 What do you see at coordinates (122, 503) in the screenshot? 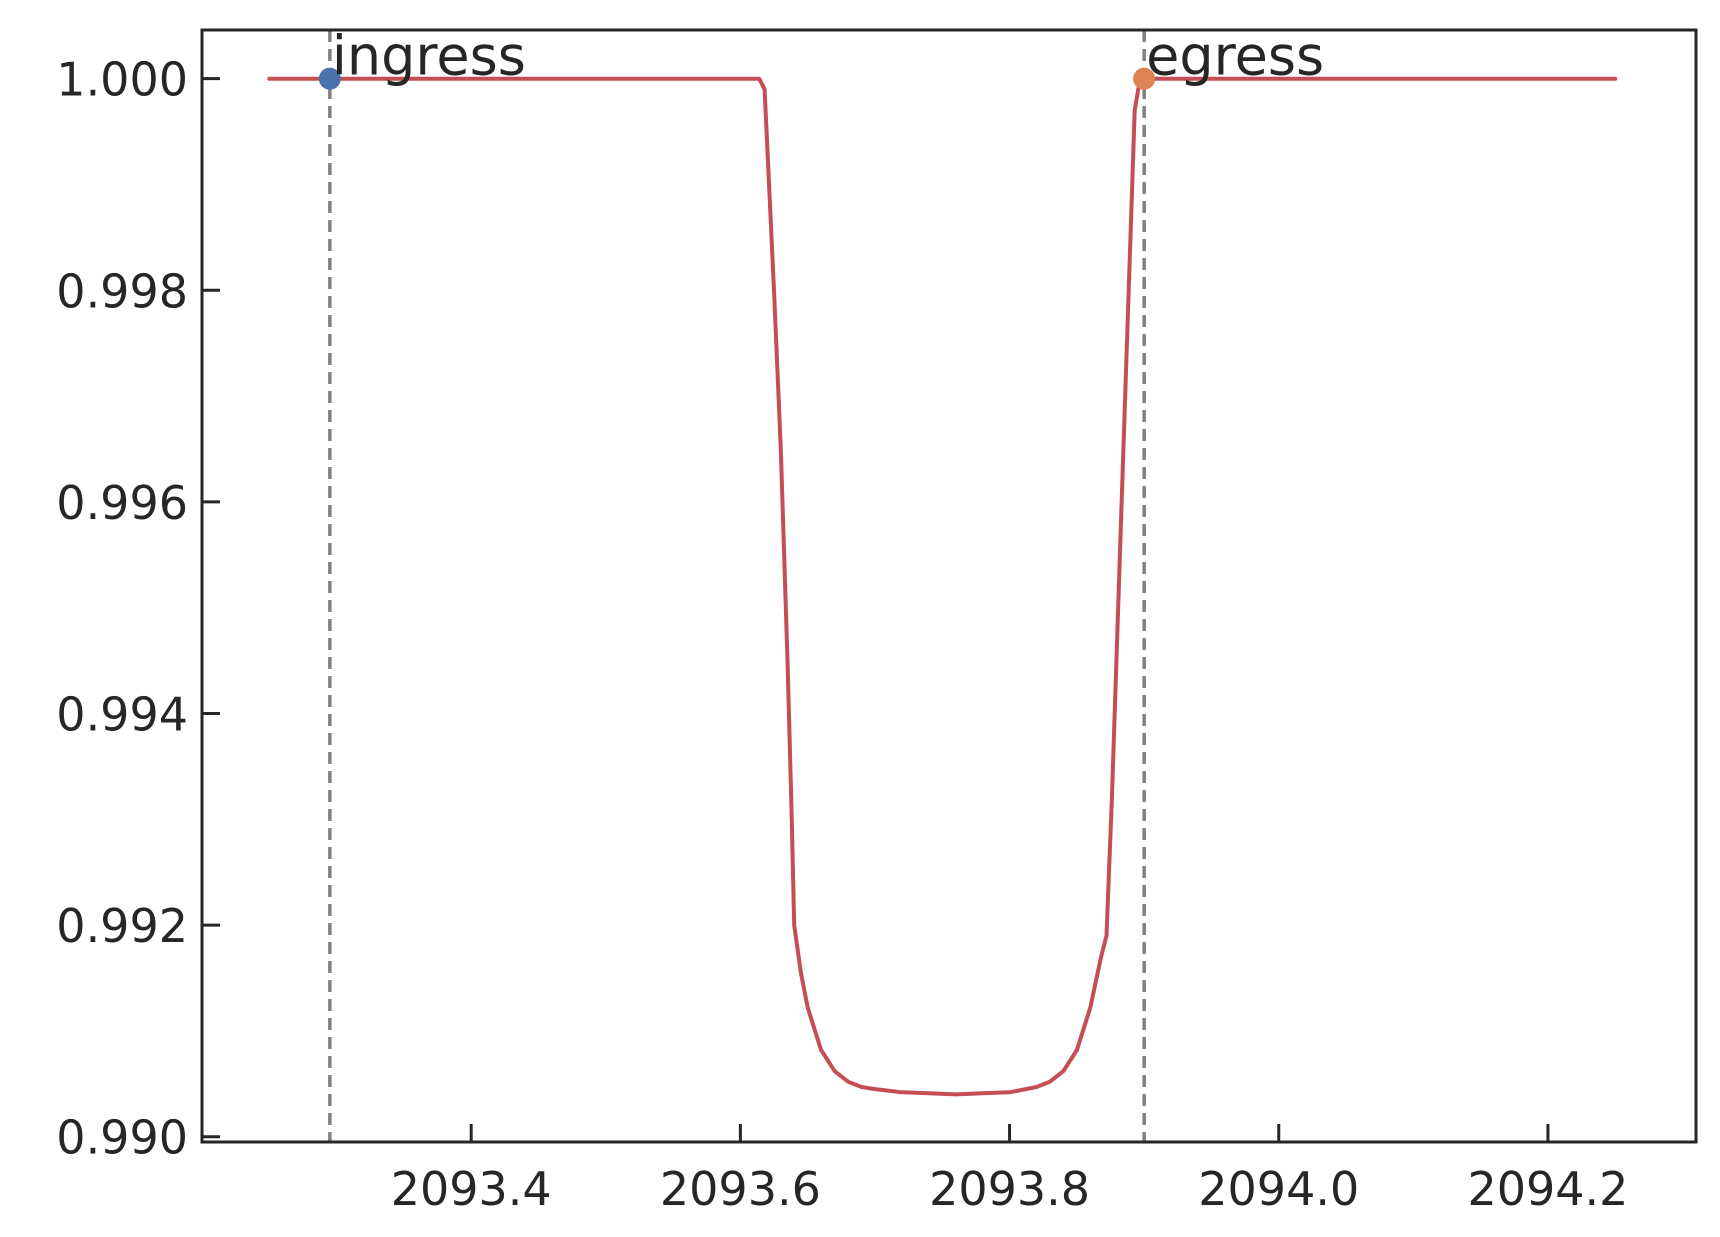
I see `y-tick-label-3: 0.996` at bounding box center [122, 503].